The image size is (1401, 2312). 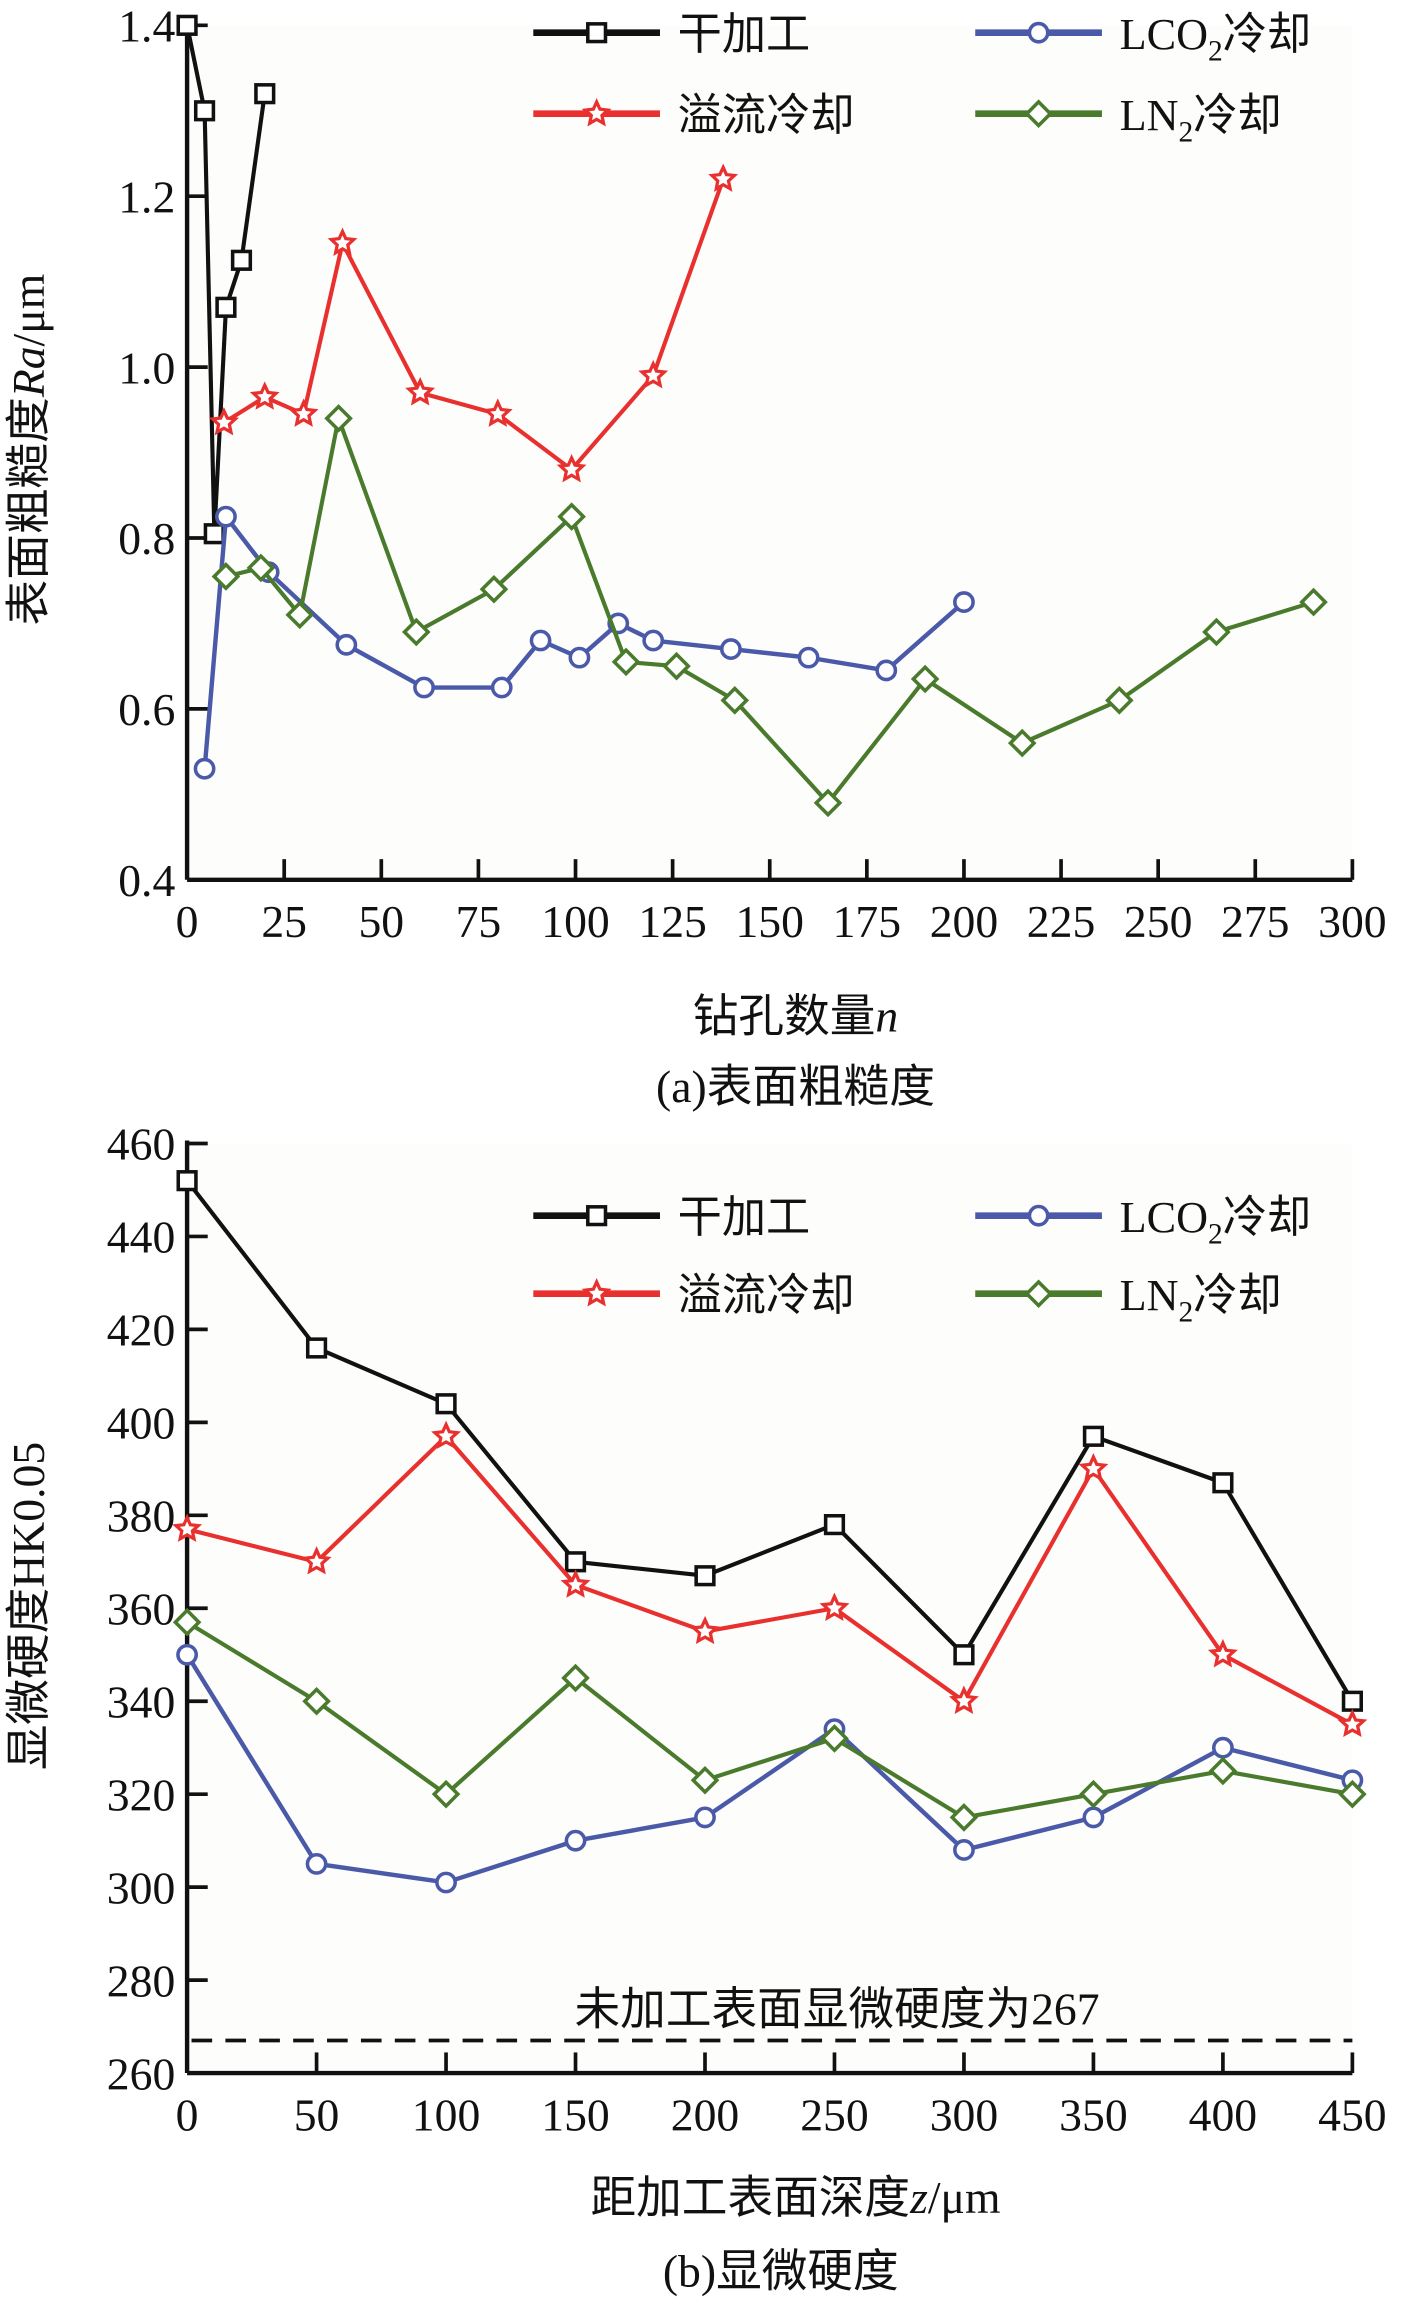 I want to click on x-tick-label: 225, so click(x=1061, y=921).